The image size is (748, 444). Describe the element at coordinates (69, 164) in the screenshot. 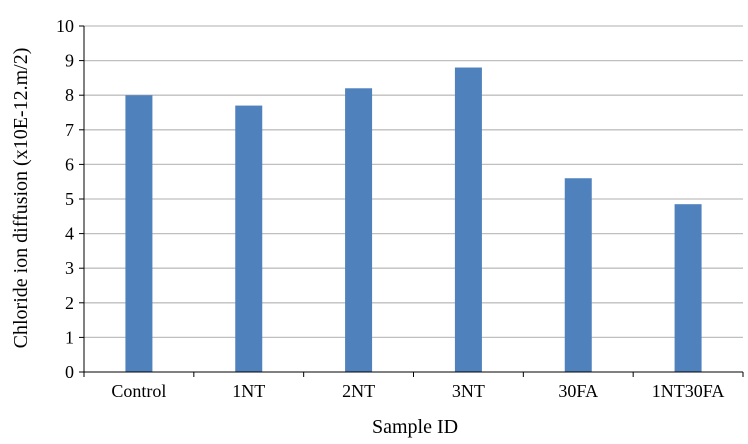

I see `y-tick-label: 6` at that location.